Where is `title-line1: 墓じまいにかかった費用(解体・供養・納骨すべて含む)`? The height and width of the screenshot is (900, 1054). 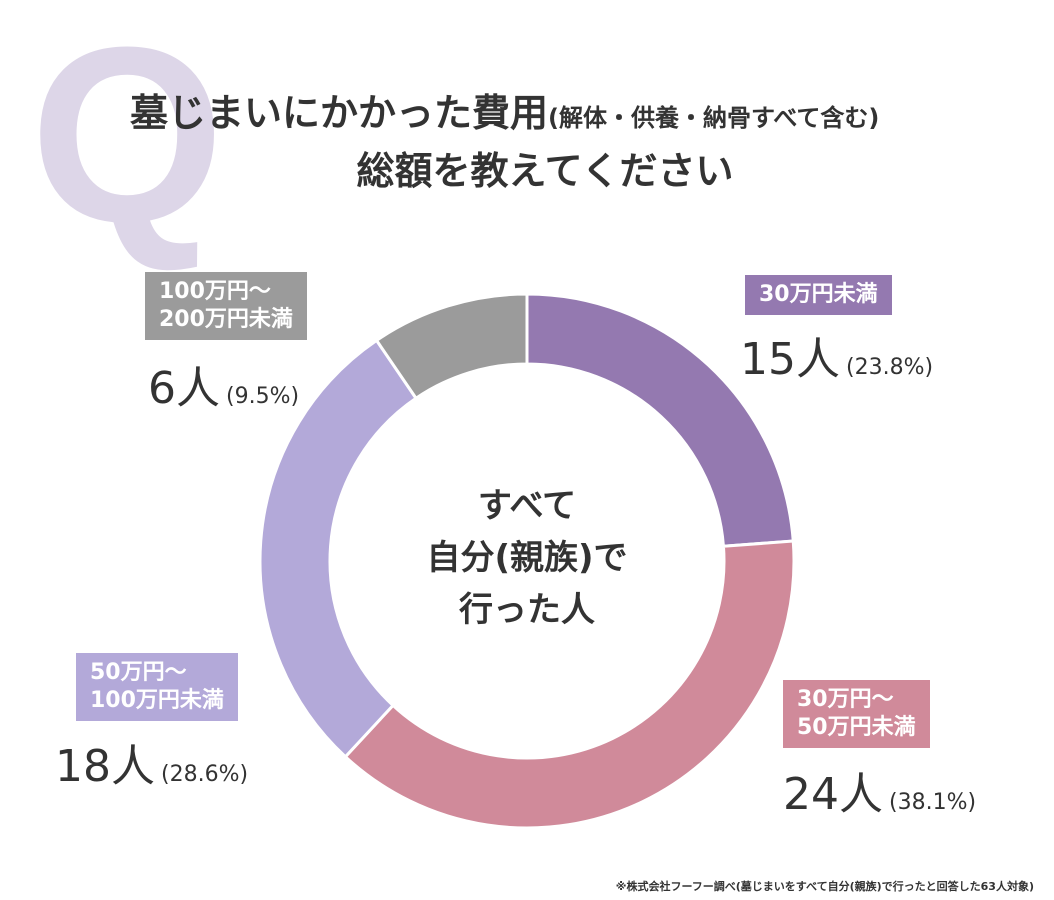 title-line1: 墓じまいにかかった費用(解体・供養・納骨すべて含む) is located at coordinates (504, 109).